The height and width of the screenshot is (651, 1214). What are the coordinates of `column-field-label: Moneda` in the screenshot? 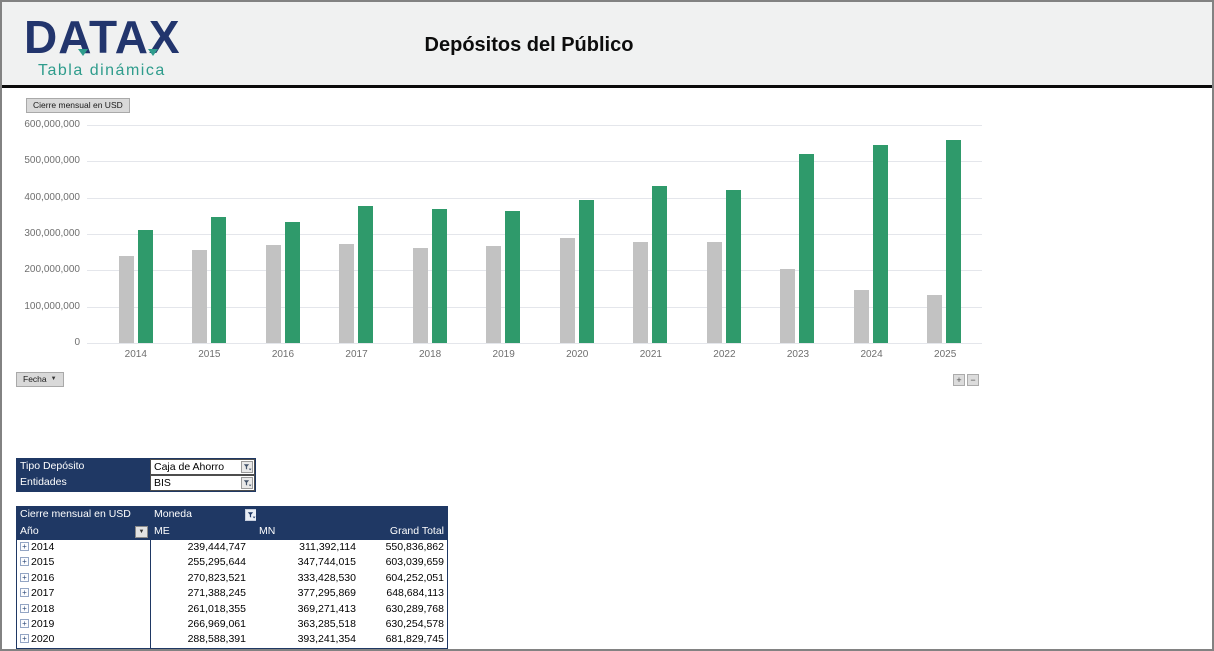 It's located at (173, 514).